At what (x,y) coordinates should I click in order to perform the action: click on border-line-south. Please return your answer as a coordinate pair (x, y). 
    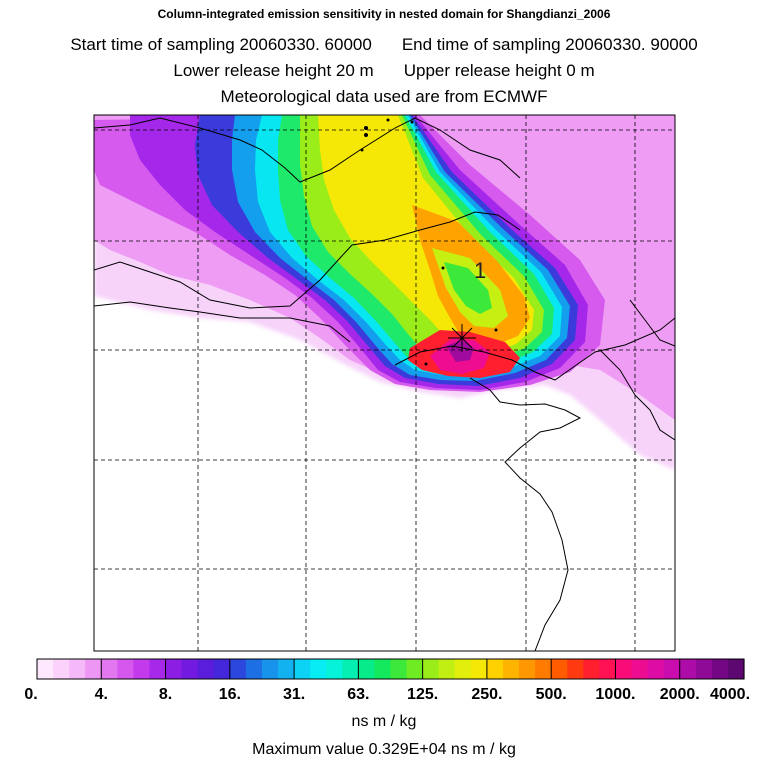
    Looking at the image, I should click on (222, 322).